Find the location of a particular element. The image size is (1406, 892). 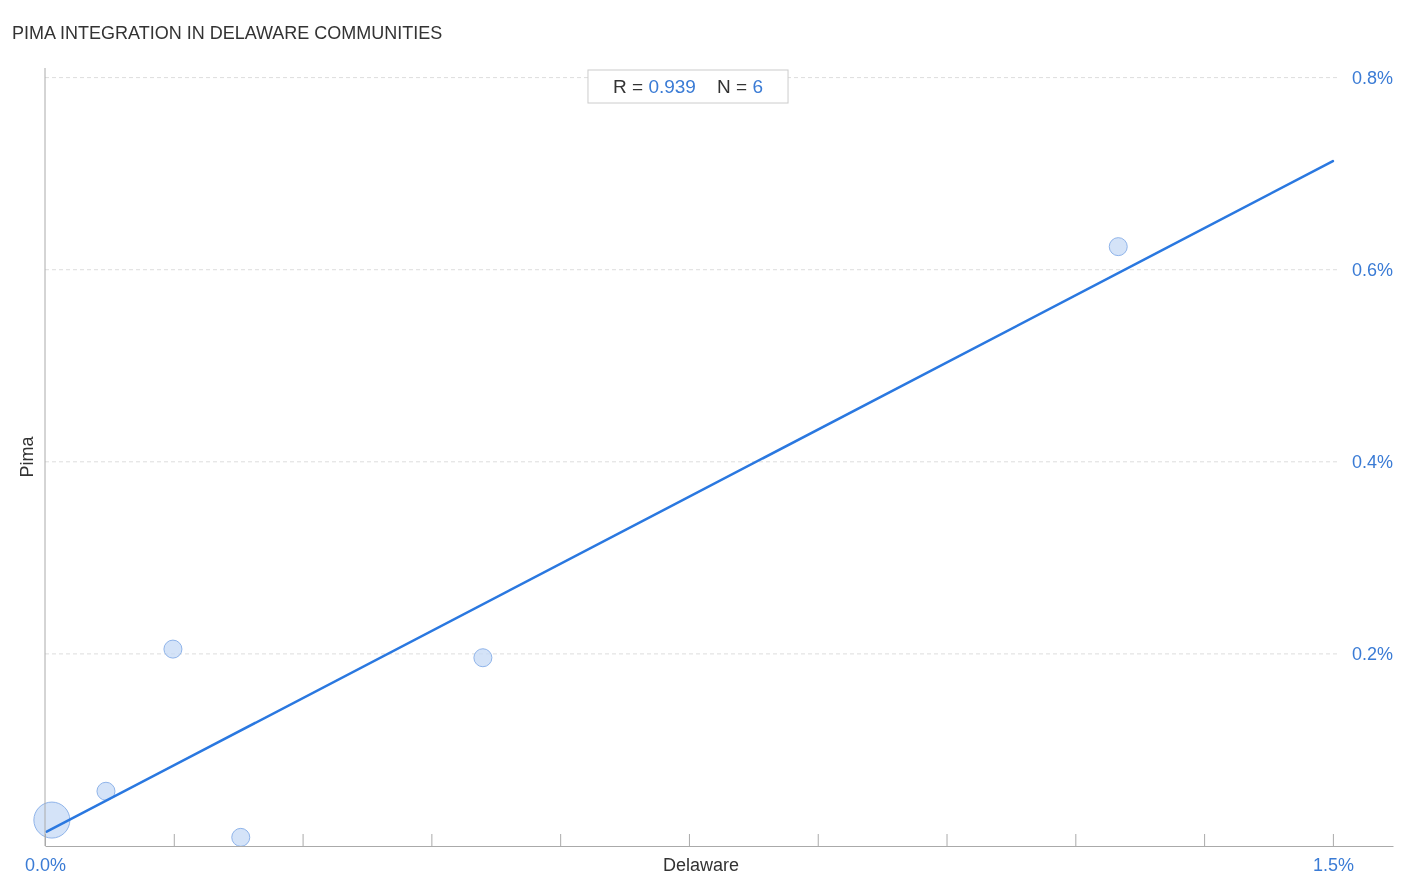

y-tick-label: 0.8% is located at coordinates (1372, 77).